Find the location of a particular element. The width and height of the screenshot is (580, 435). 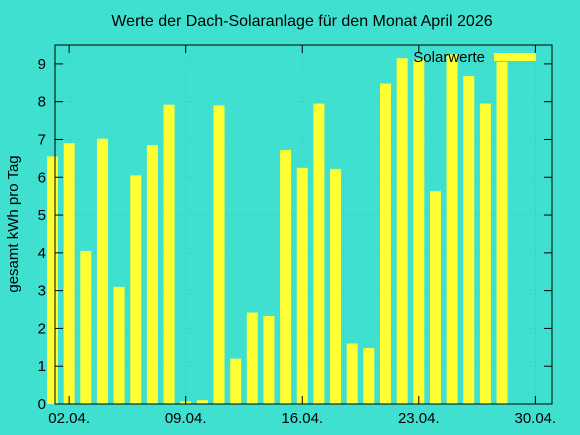

y-tick-label: 6 is located at coordinates (42, 177).